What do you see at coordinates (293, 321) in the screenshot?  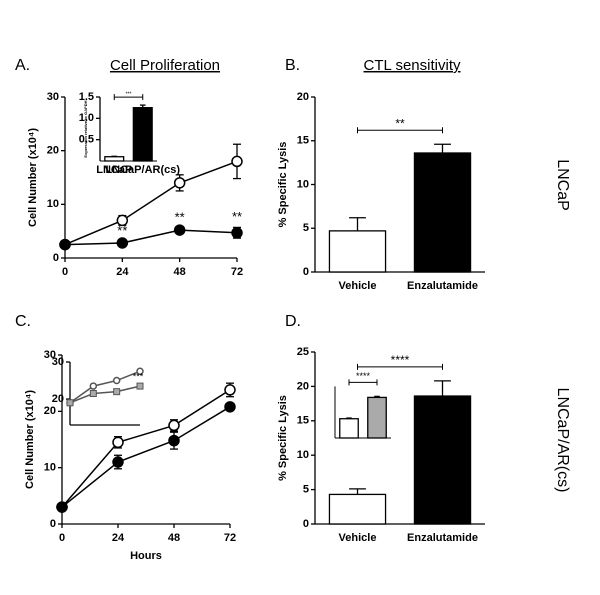 I see `panel-label: D.` at bounding box center [293, 321].